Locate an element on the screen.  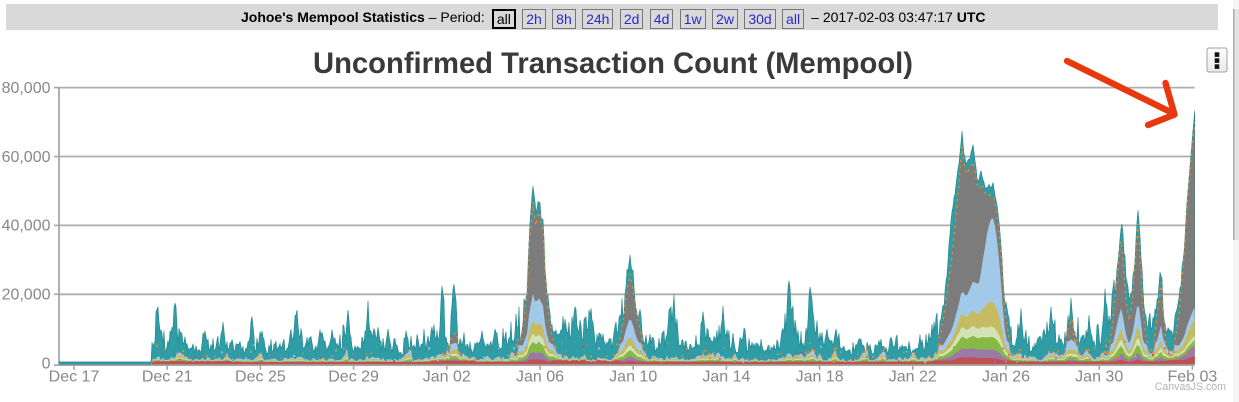
svg-text: Dec 17 is located at coordinates (74, 377).